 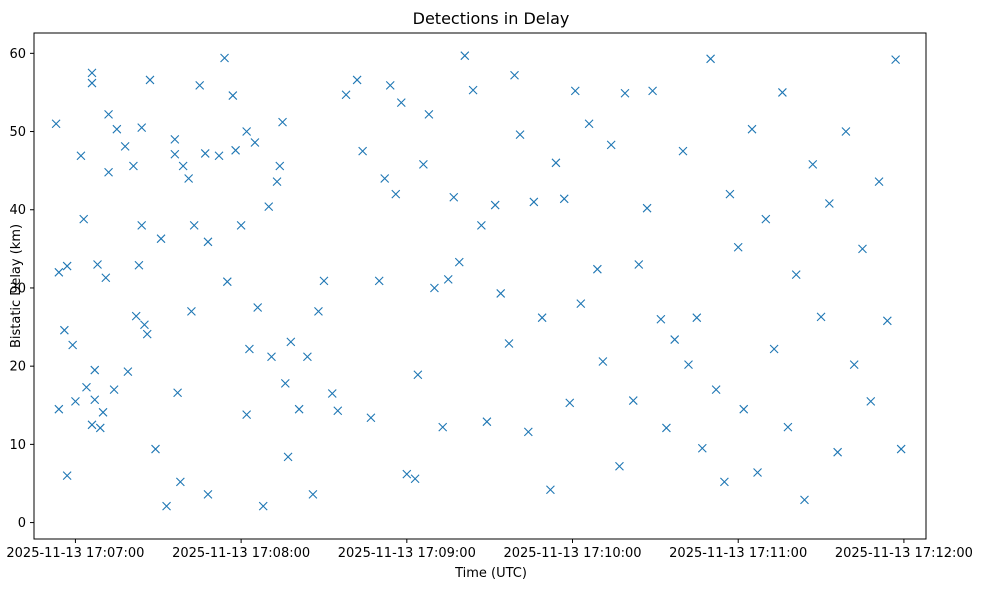 I want to click on y-tick-label: 10, so click(x=17, y=445).